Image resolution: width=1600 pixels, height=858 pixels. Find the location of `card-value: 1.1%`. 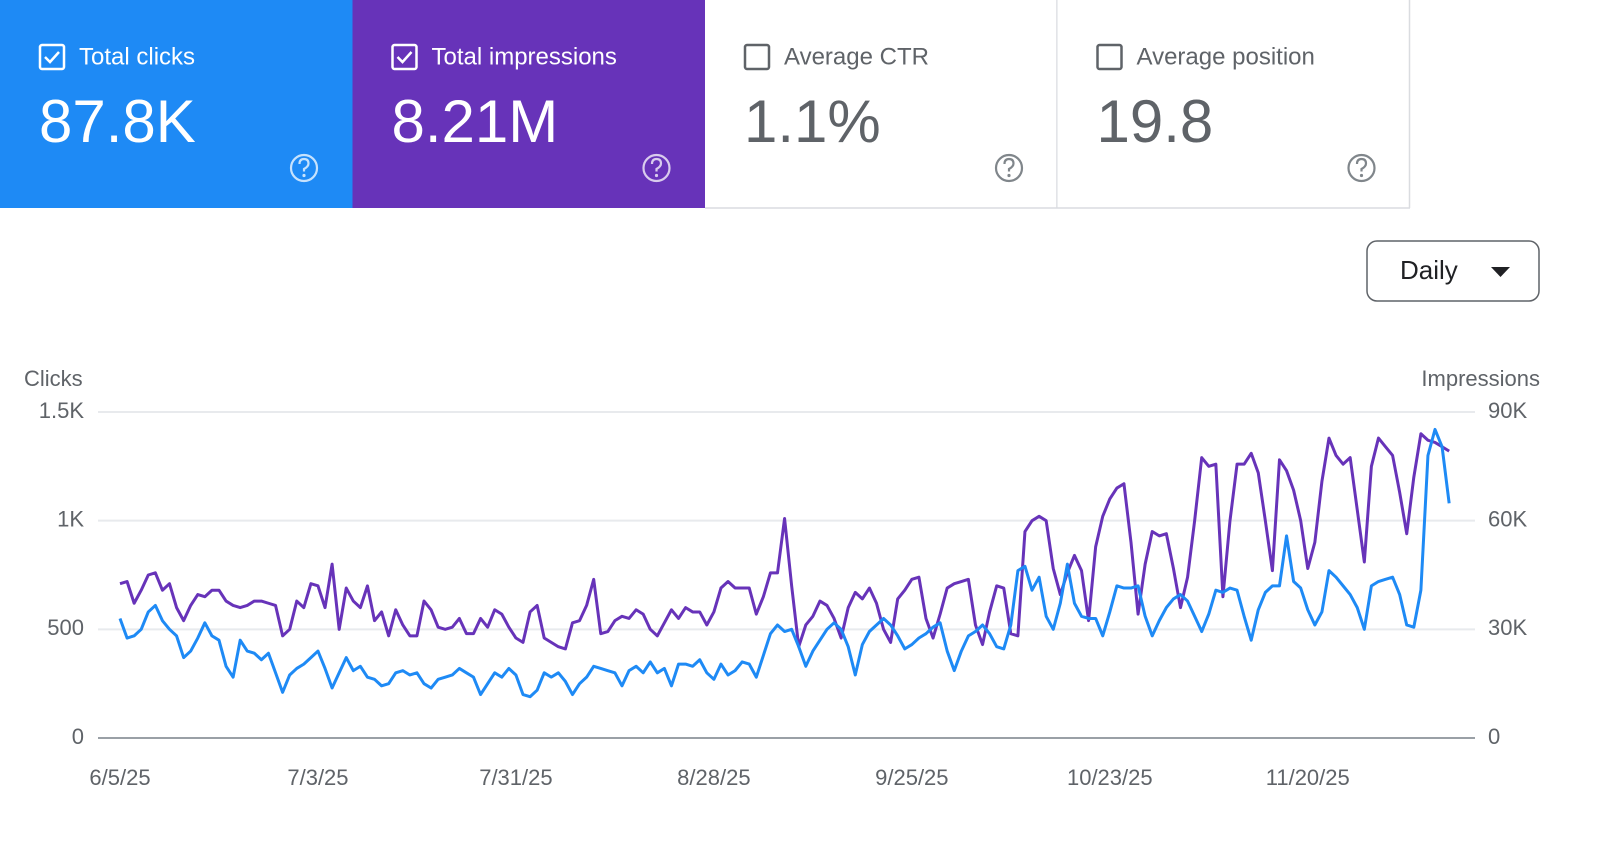

card-value: 1.1% is located at coordinates (812, 121).